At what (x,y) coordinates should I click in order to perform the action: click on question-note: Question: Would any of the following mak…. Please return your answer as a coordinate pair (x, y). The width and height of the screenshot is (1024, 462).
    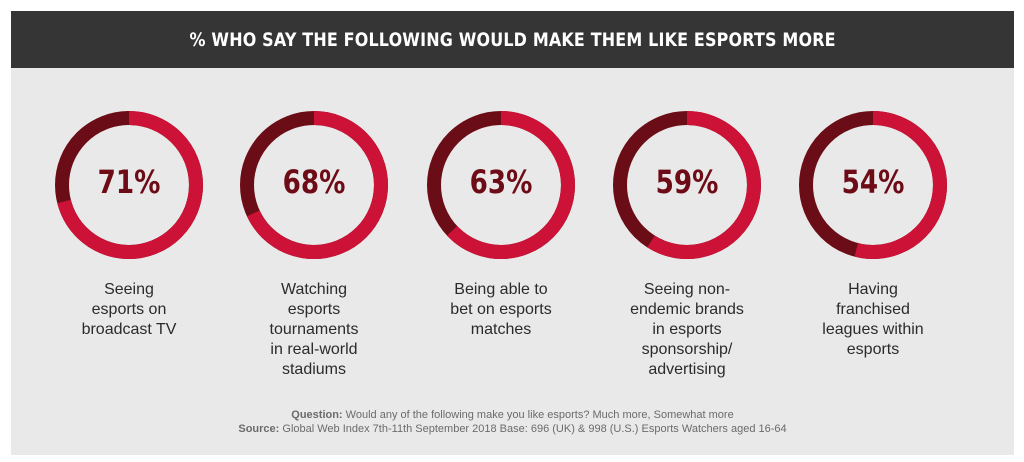
    Looking at the image, I should click on (512, 415).